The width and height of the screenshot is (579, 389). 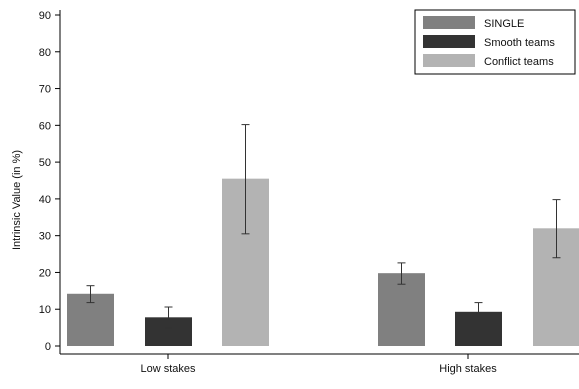 I want to click on legend: SINGLE Smooth teams Conflict teams, so click(x=495, y=42).